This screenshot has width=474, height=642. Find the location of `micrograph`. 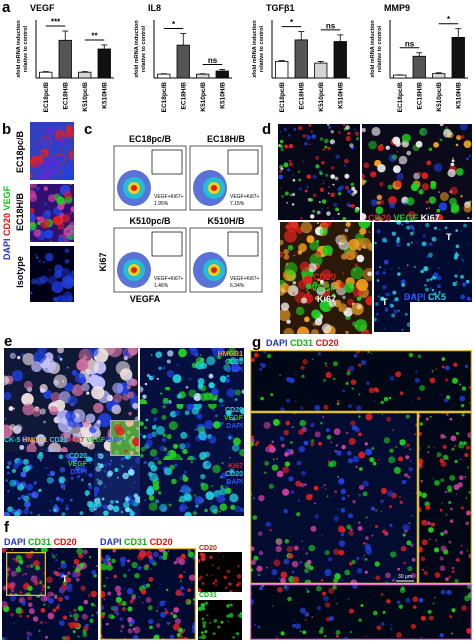

micrograph is located at coordinates (334, 498).